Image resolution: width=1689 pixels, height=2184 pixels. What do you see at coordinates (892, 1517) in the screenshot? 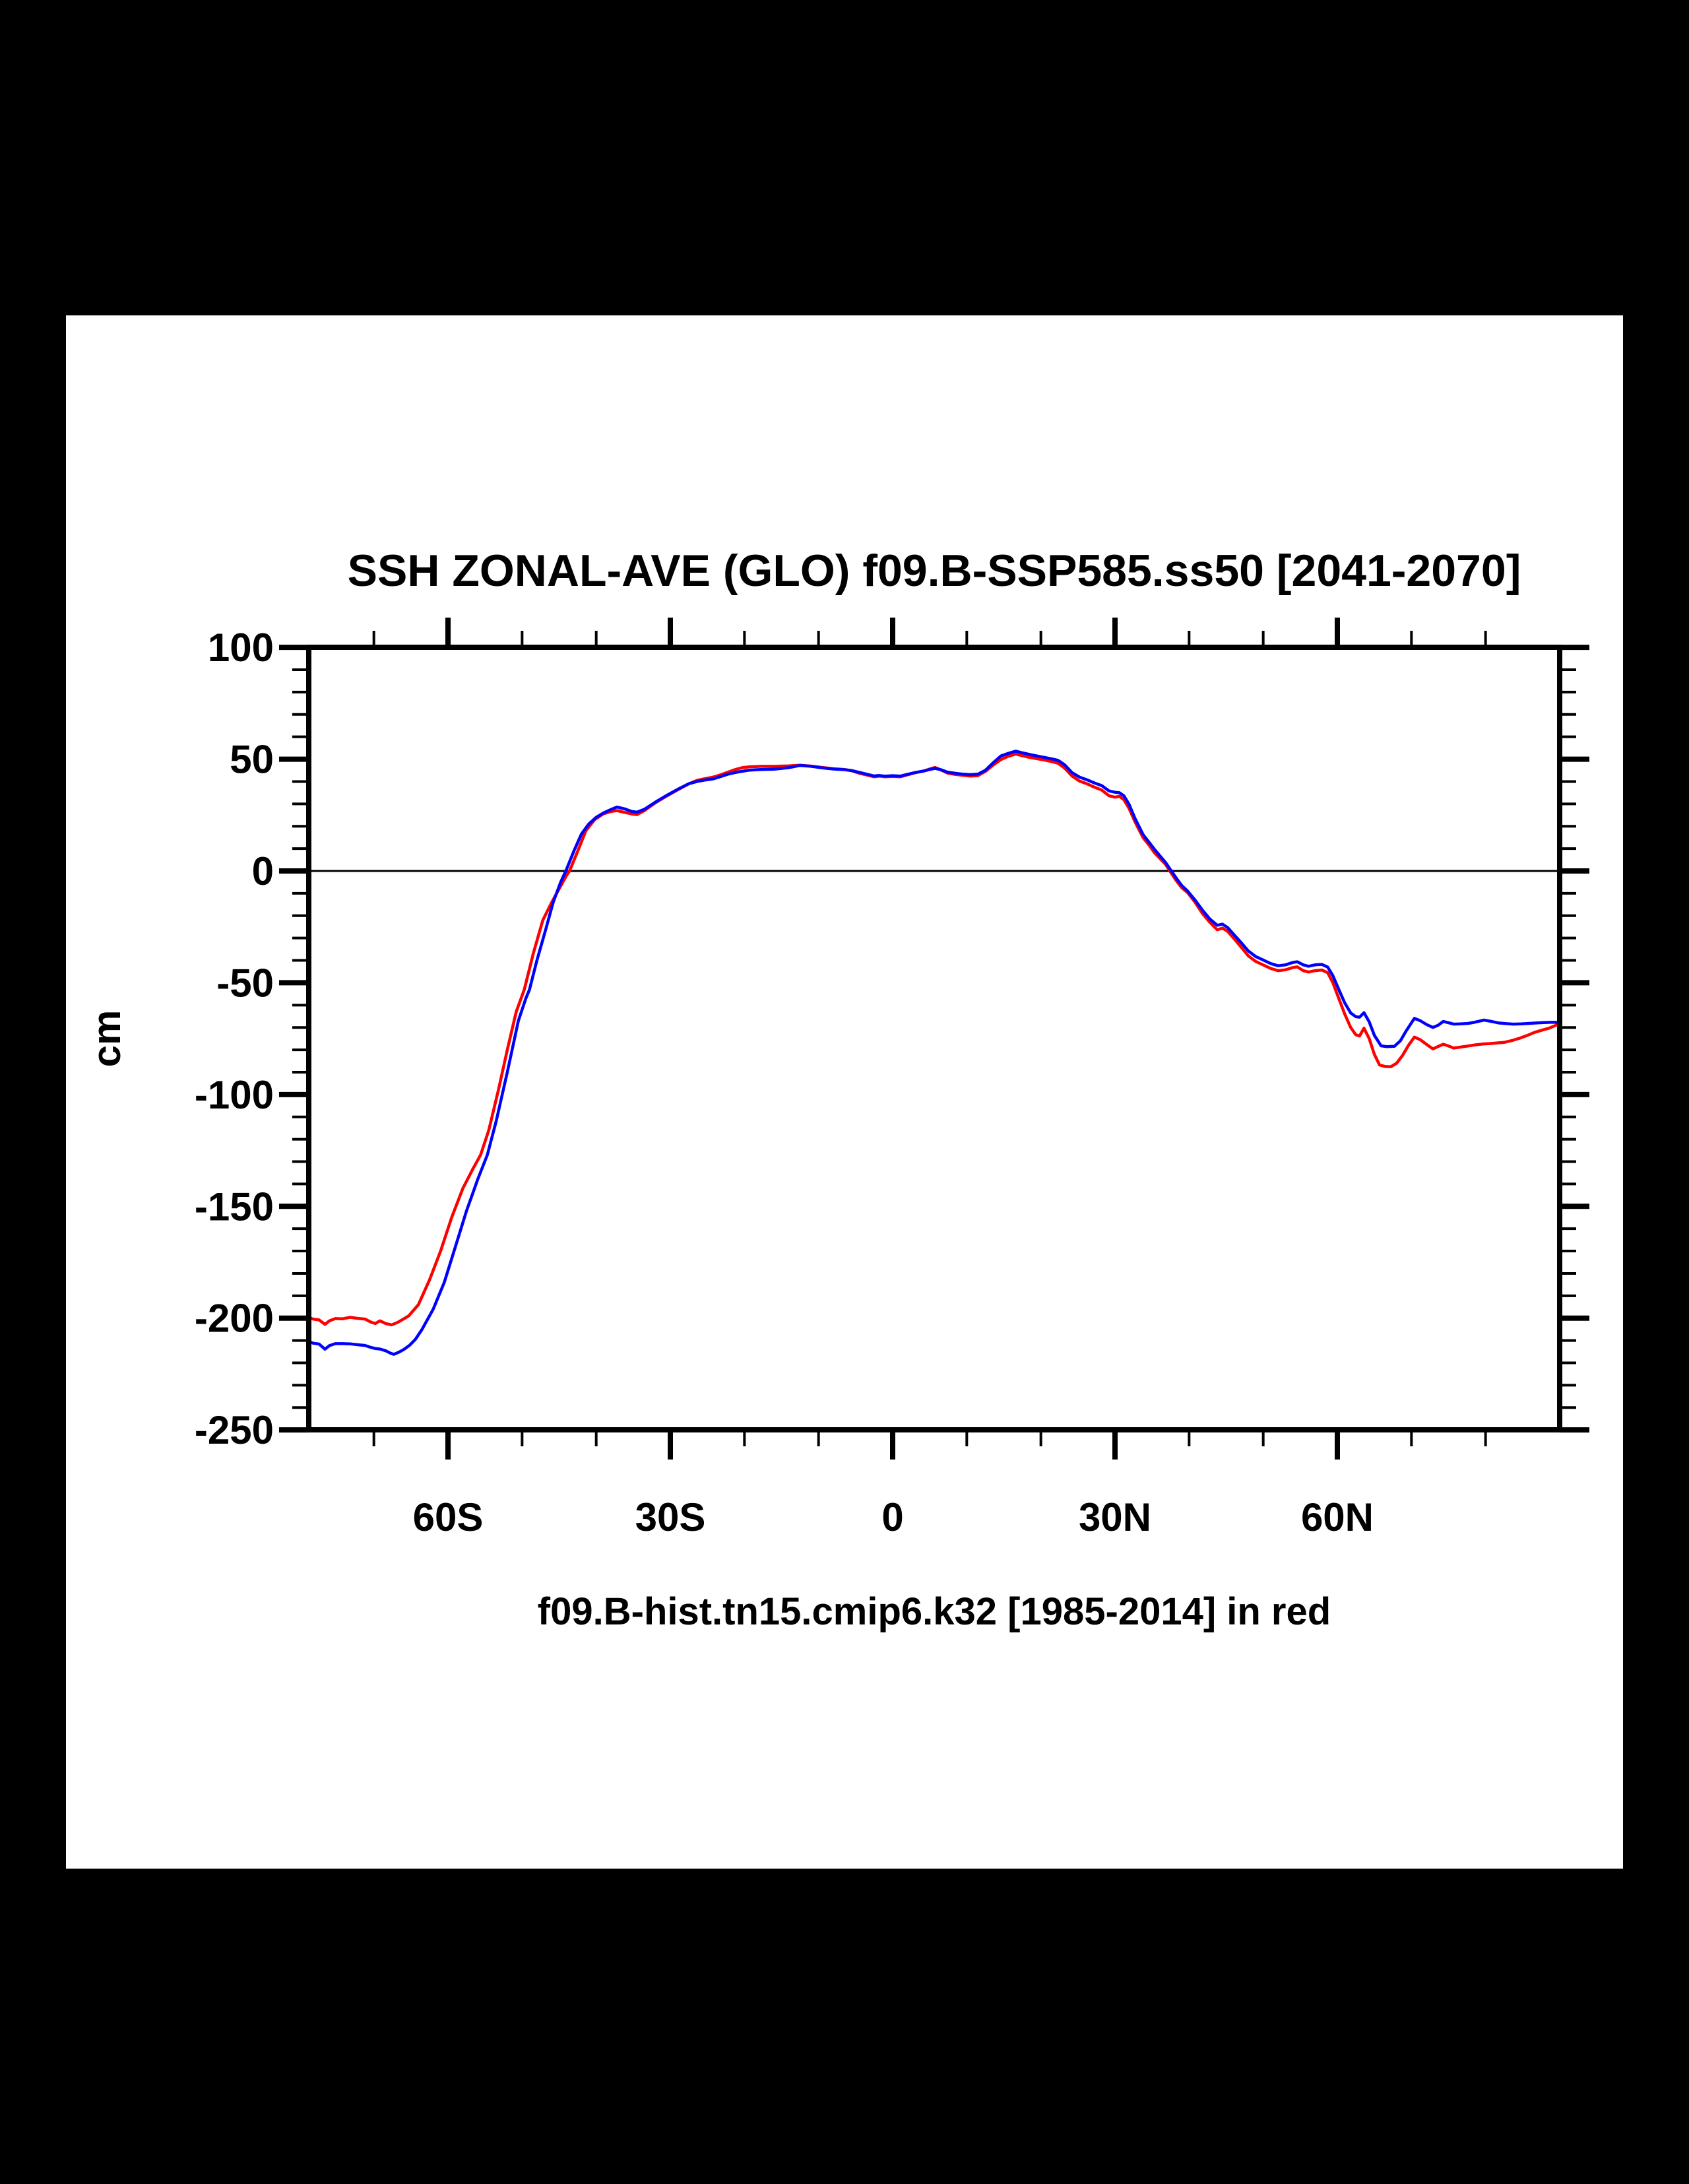
I see `x-tick-label-0: 0` at bounding box center [892, 1517].